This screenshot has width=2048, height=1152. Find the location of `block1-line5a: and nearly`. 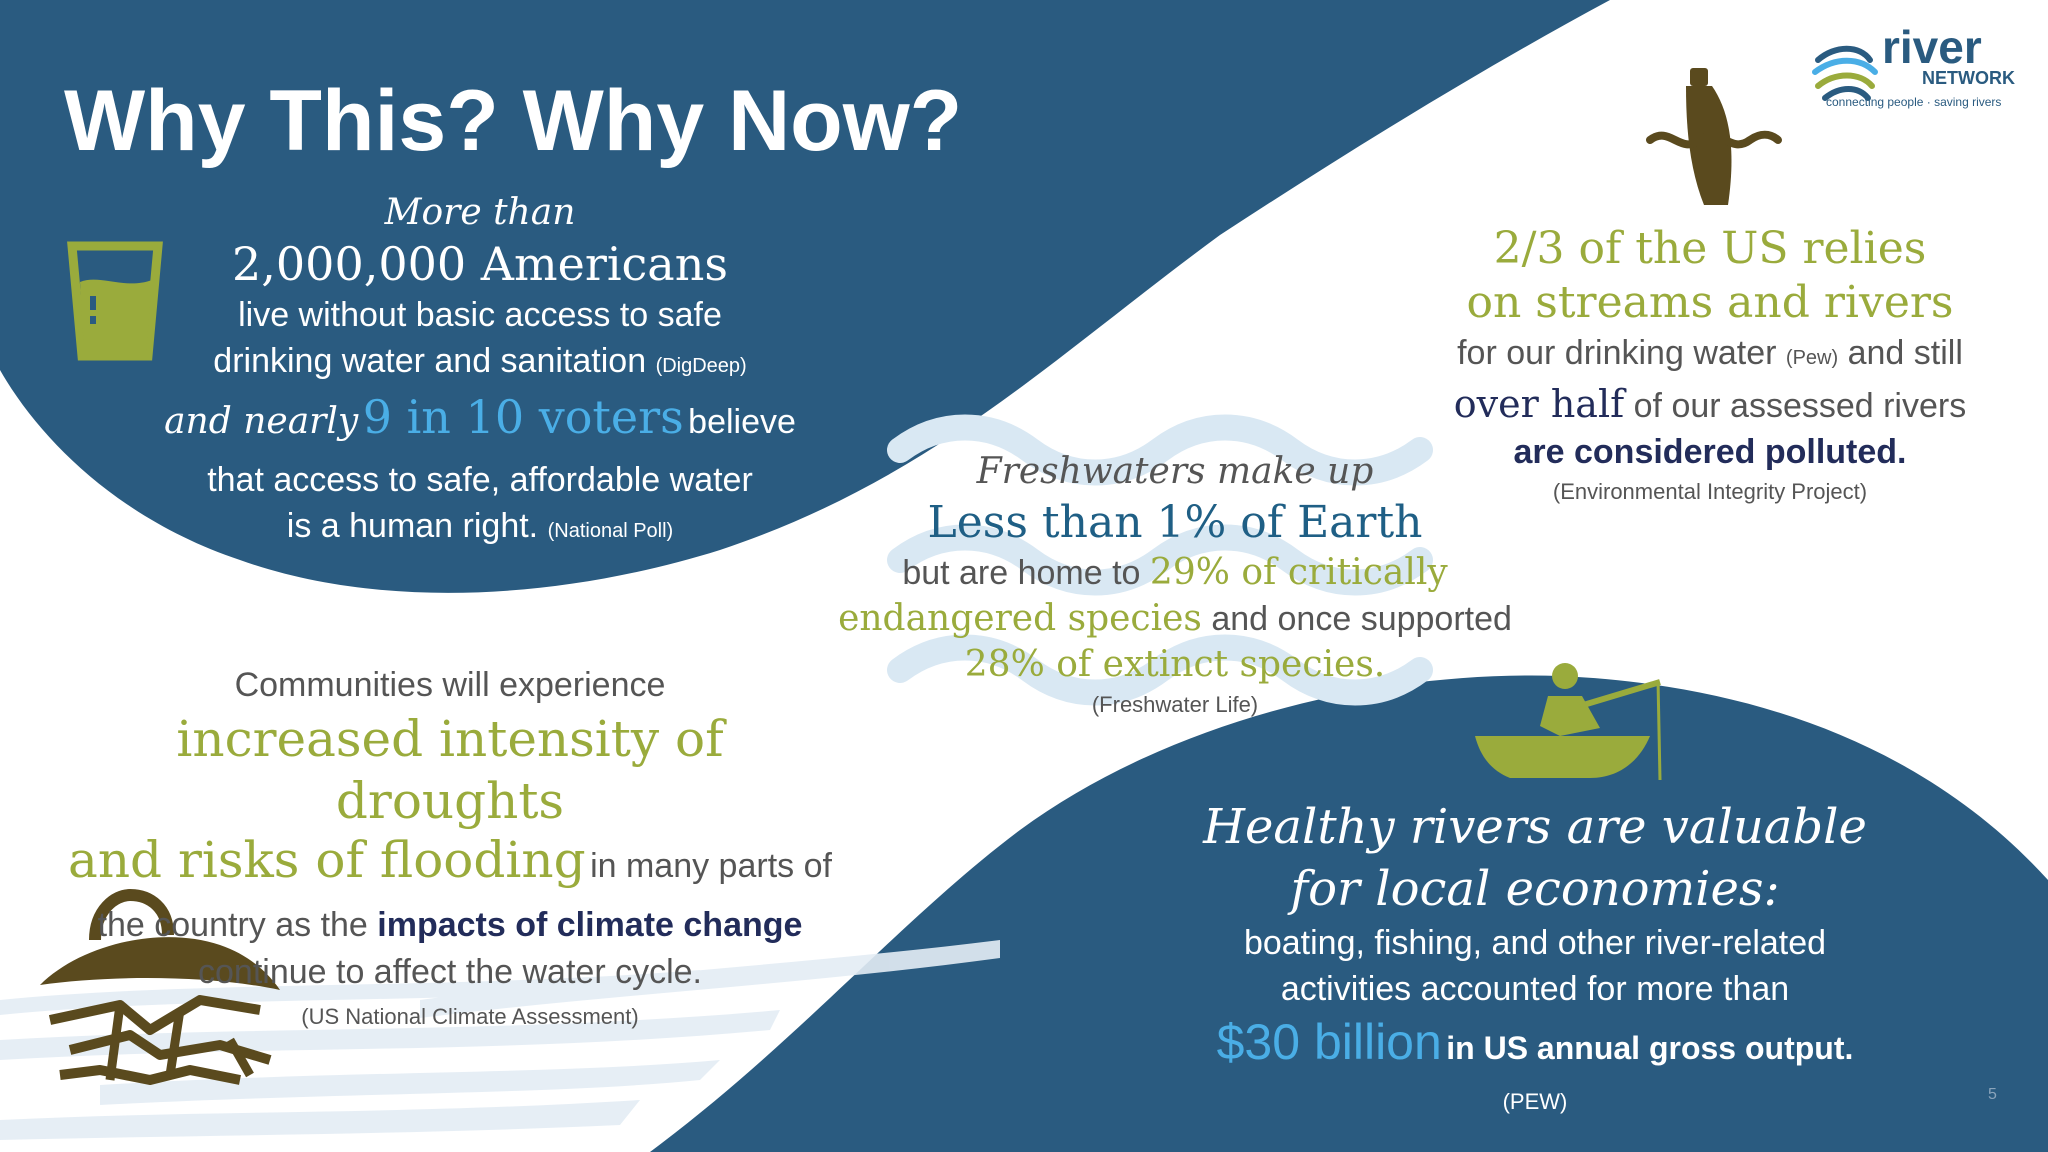

block1-line5a: and nearly is located at coordinates (261, 421).